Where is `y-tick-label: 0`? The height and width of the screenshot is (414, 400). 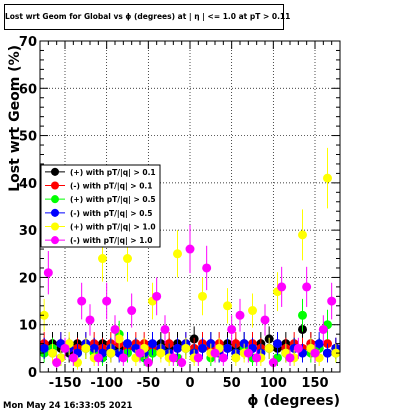
y-tick-label: 0 is located at coordinates (32, 373).